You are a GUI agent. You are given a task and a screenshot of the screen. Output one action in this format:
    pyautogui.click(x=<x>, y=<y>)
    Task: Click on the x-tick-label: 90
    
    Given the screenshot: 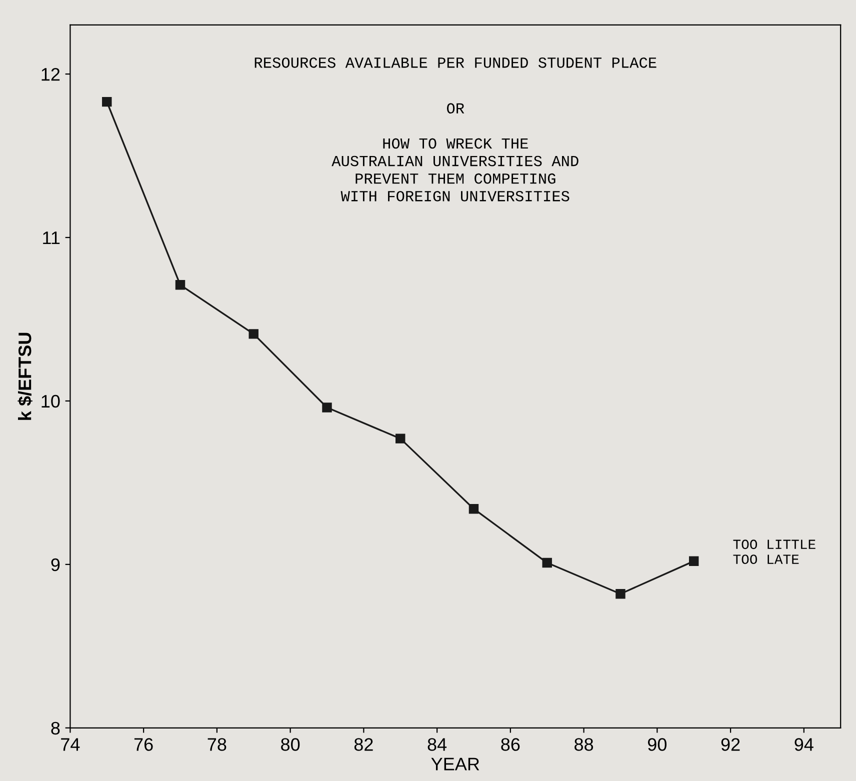 What is the action you would take?
    pyautogui.click(x=657, y=744)
    